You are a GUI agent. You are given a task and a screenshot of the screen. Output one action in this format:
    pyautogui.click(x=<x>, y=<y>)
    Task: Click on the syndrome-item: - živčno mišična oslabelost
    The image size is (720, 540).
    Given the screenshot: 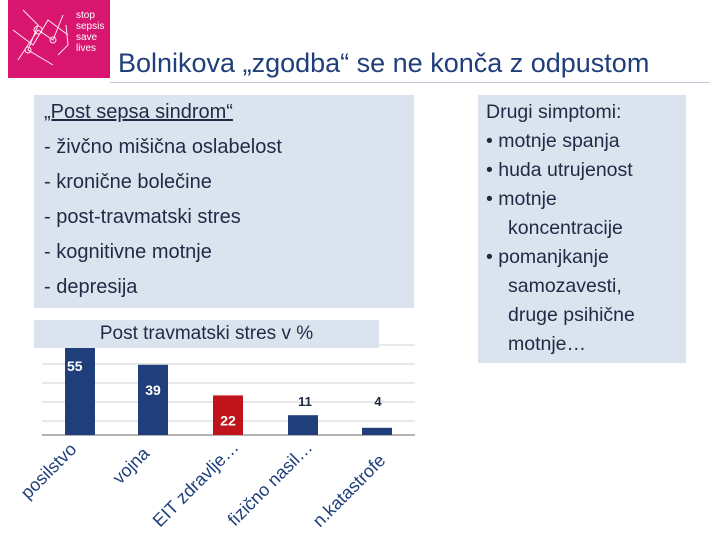 What is the action you would take?
    pyautogui.click(x=163, y=147)
    